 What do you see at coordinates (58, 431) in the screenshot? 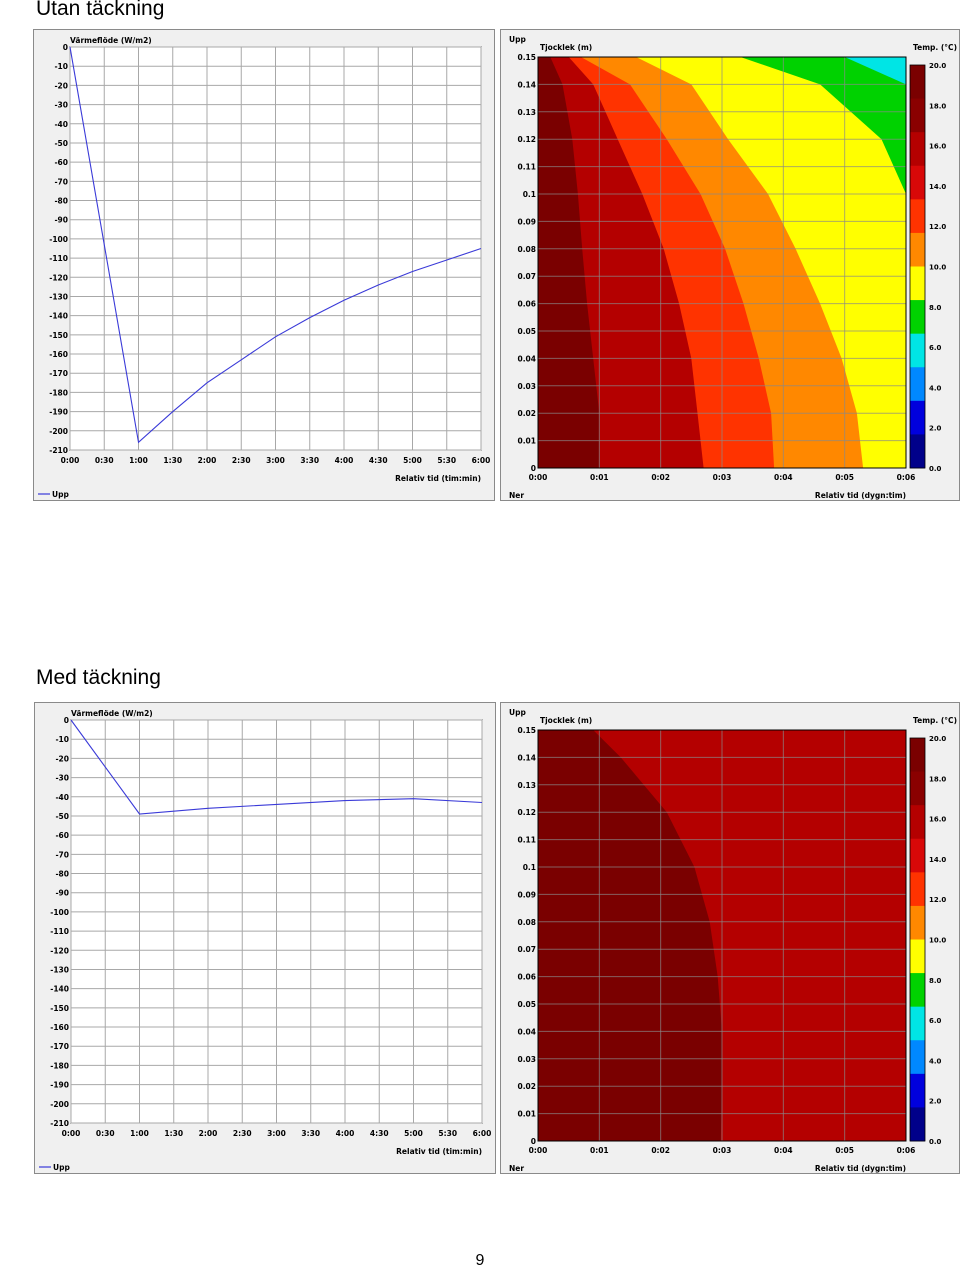
I see `y-tick-label: -200` at bounding box center [58, 431].